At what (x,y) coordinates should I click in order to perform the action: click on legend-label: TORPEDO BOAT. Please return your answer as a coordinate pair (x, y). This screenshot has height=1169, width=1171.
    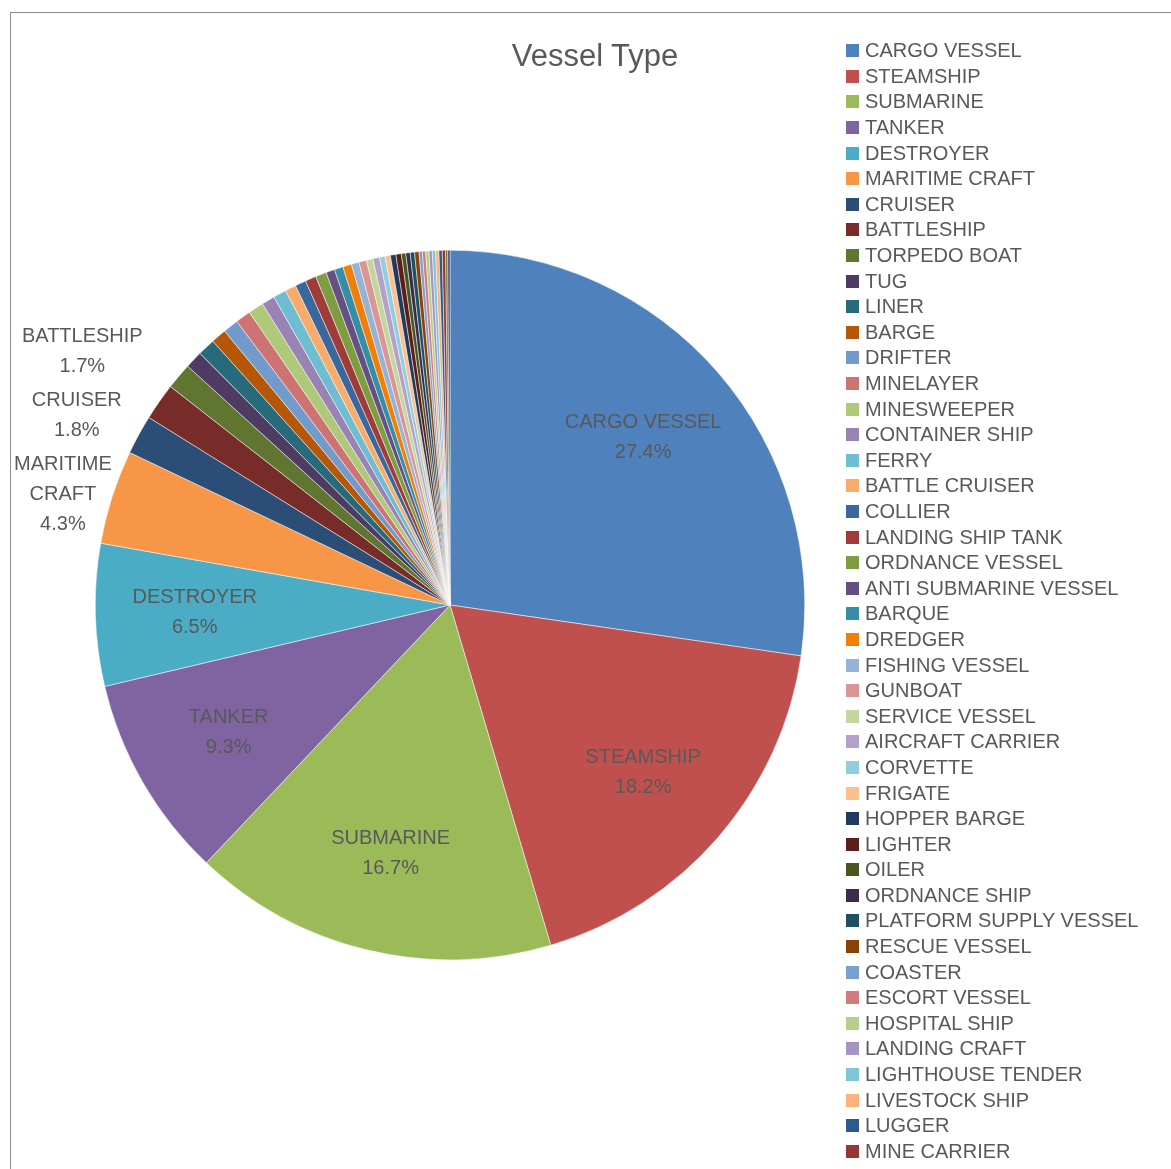
    Looking at the image, I should click on (944, 256).